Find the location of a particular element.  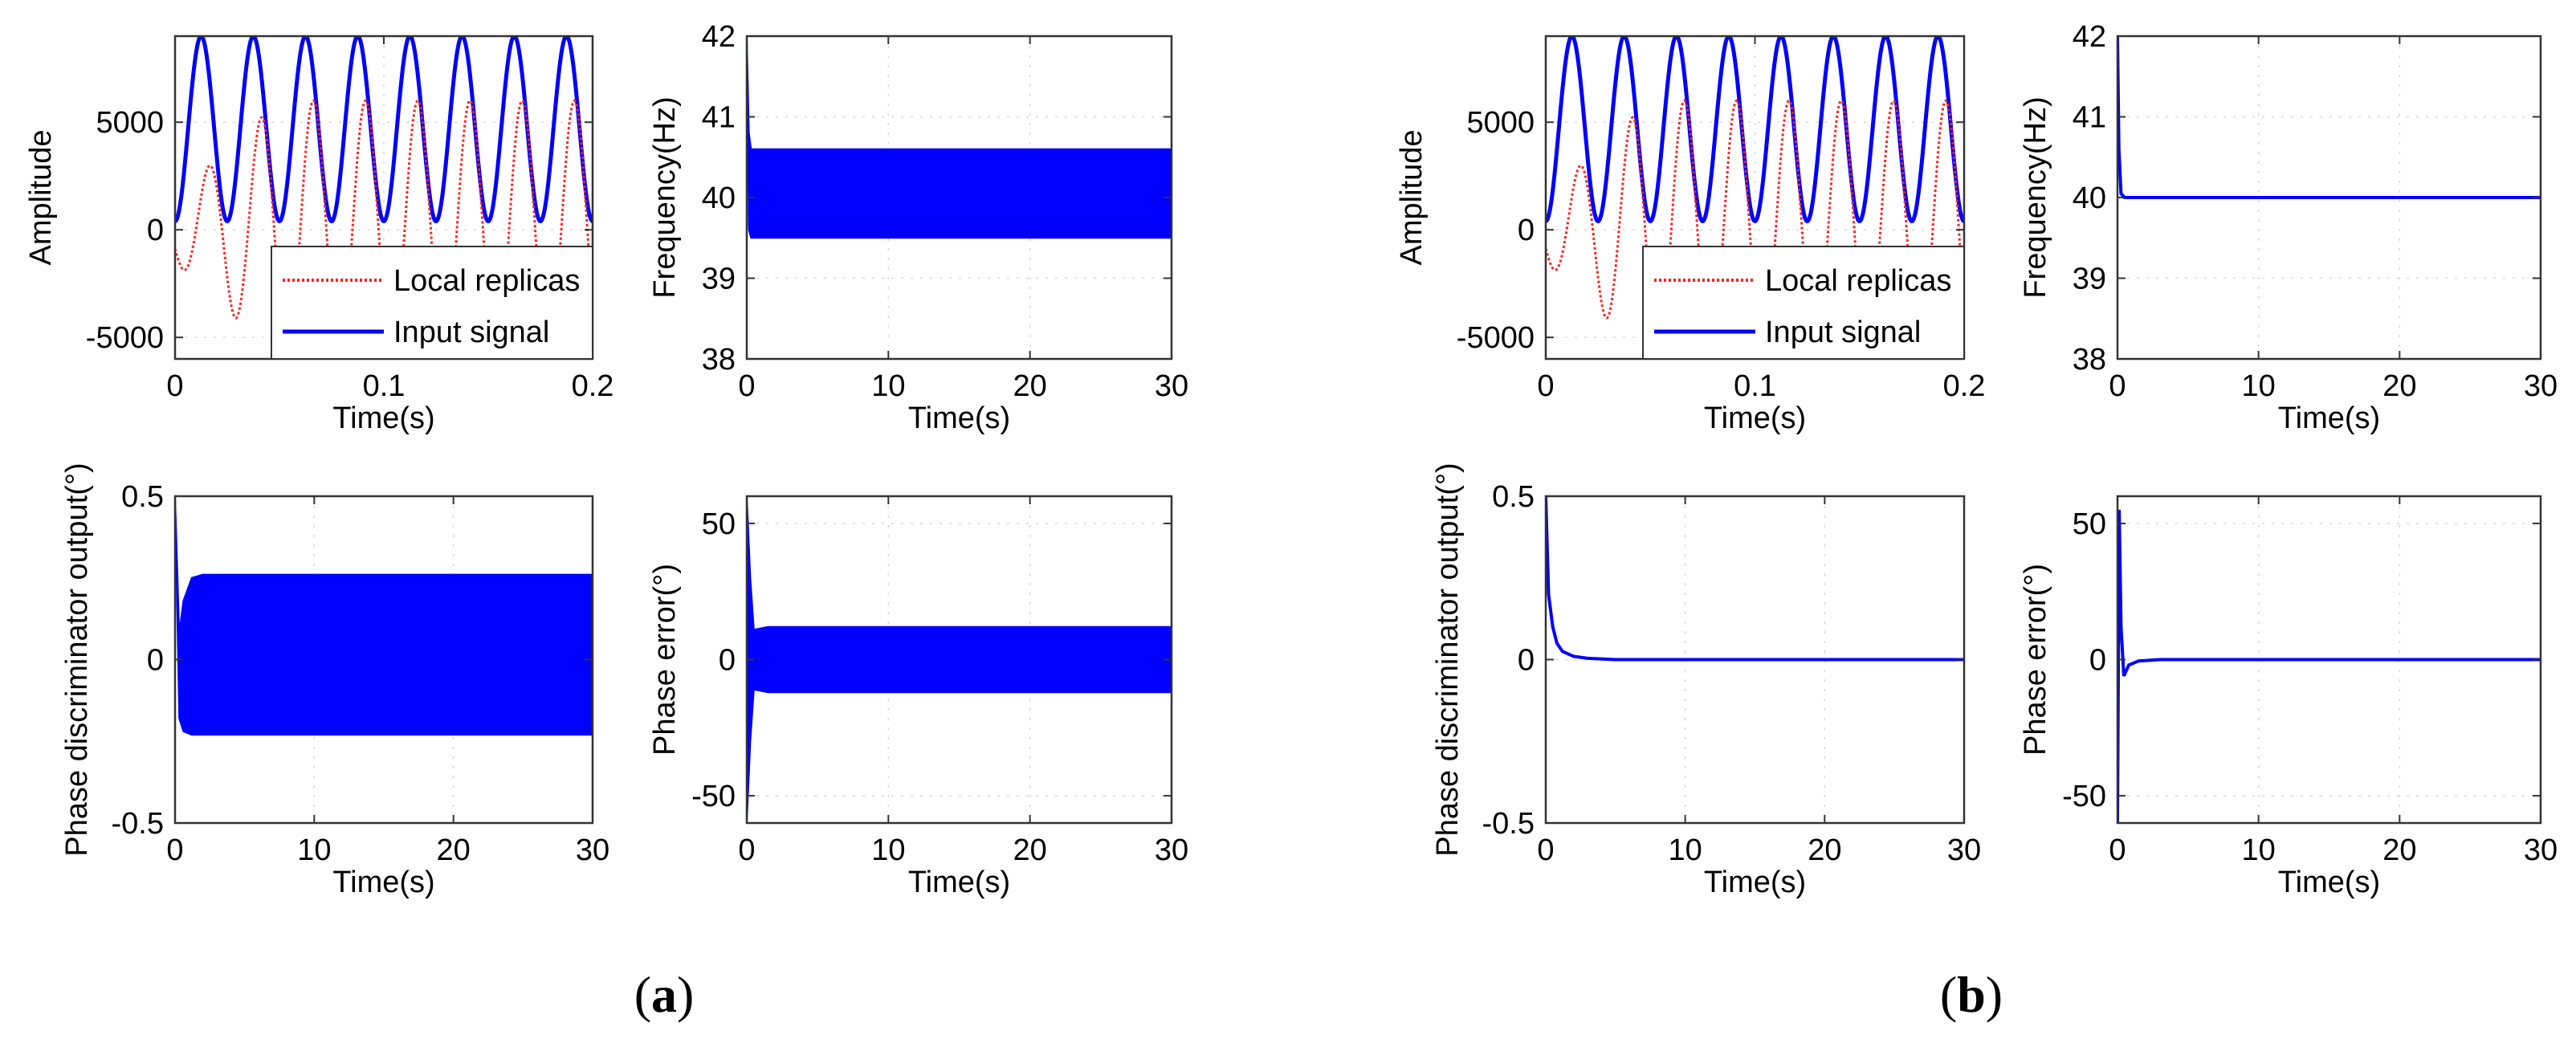

series-band-discriminator-output is located at coordinates (384, 616).